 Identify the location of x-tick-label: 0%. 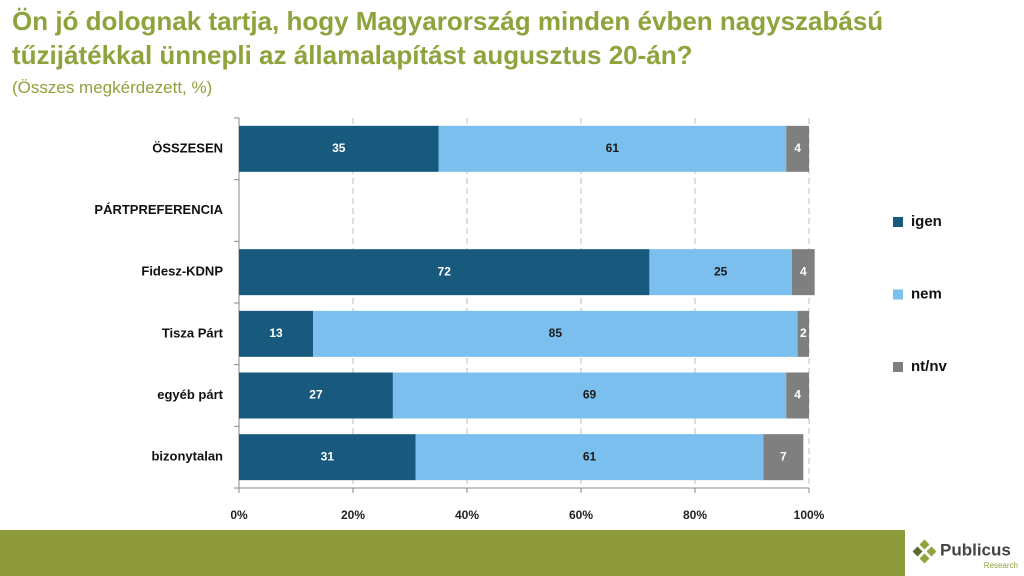
(239, 515).